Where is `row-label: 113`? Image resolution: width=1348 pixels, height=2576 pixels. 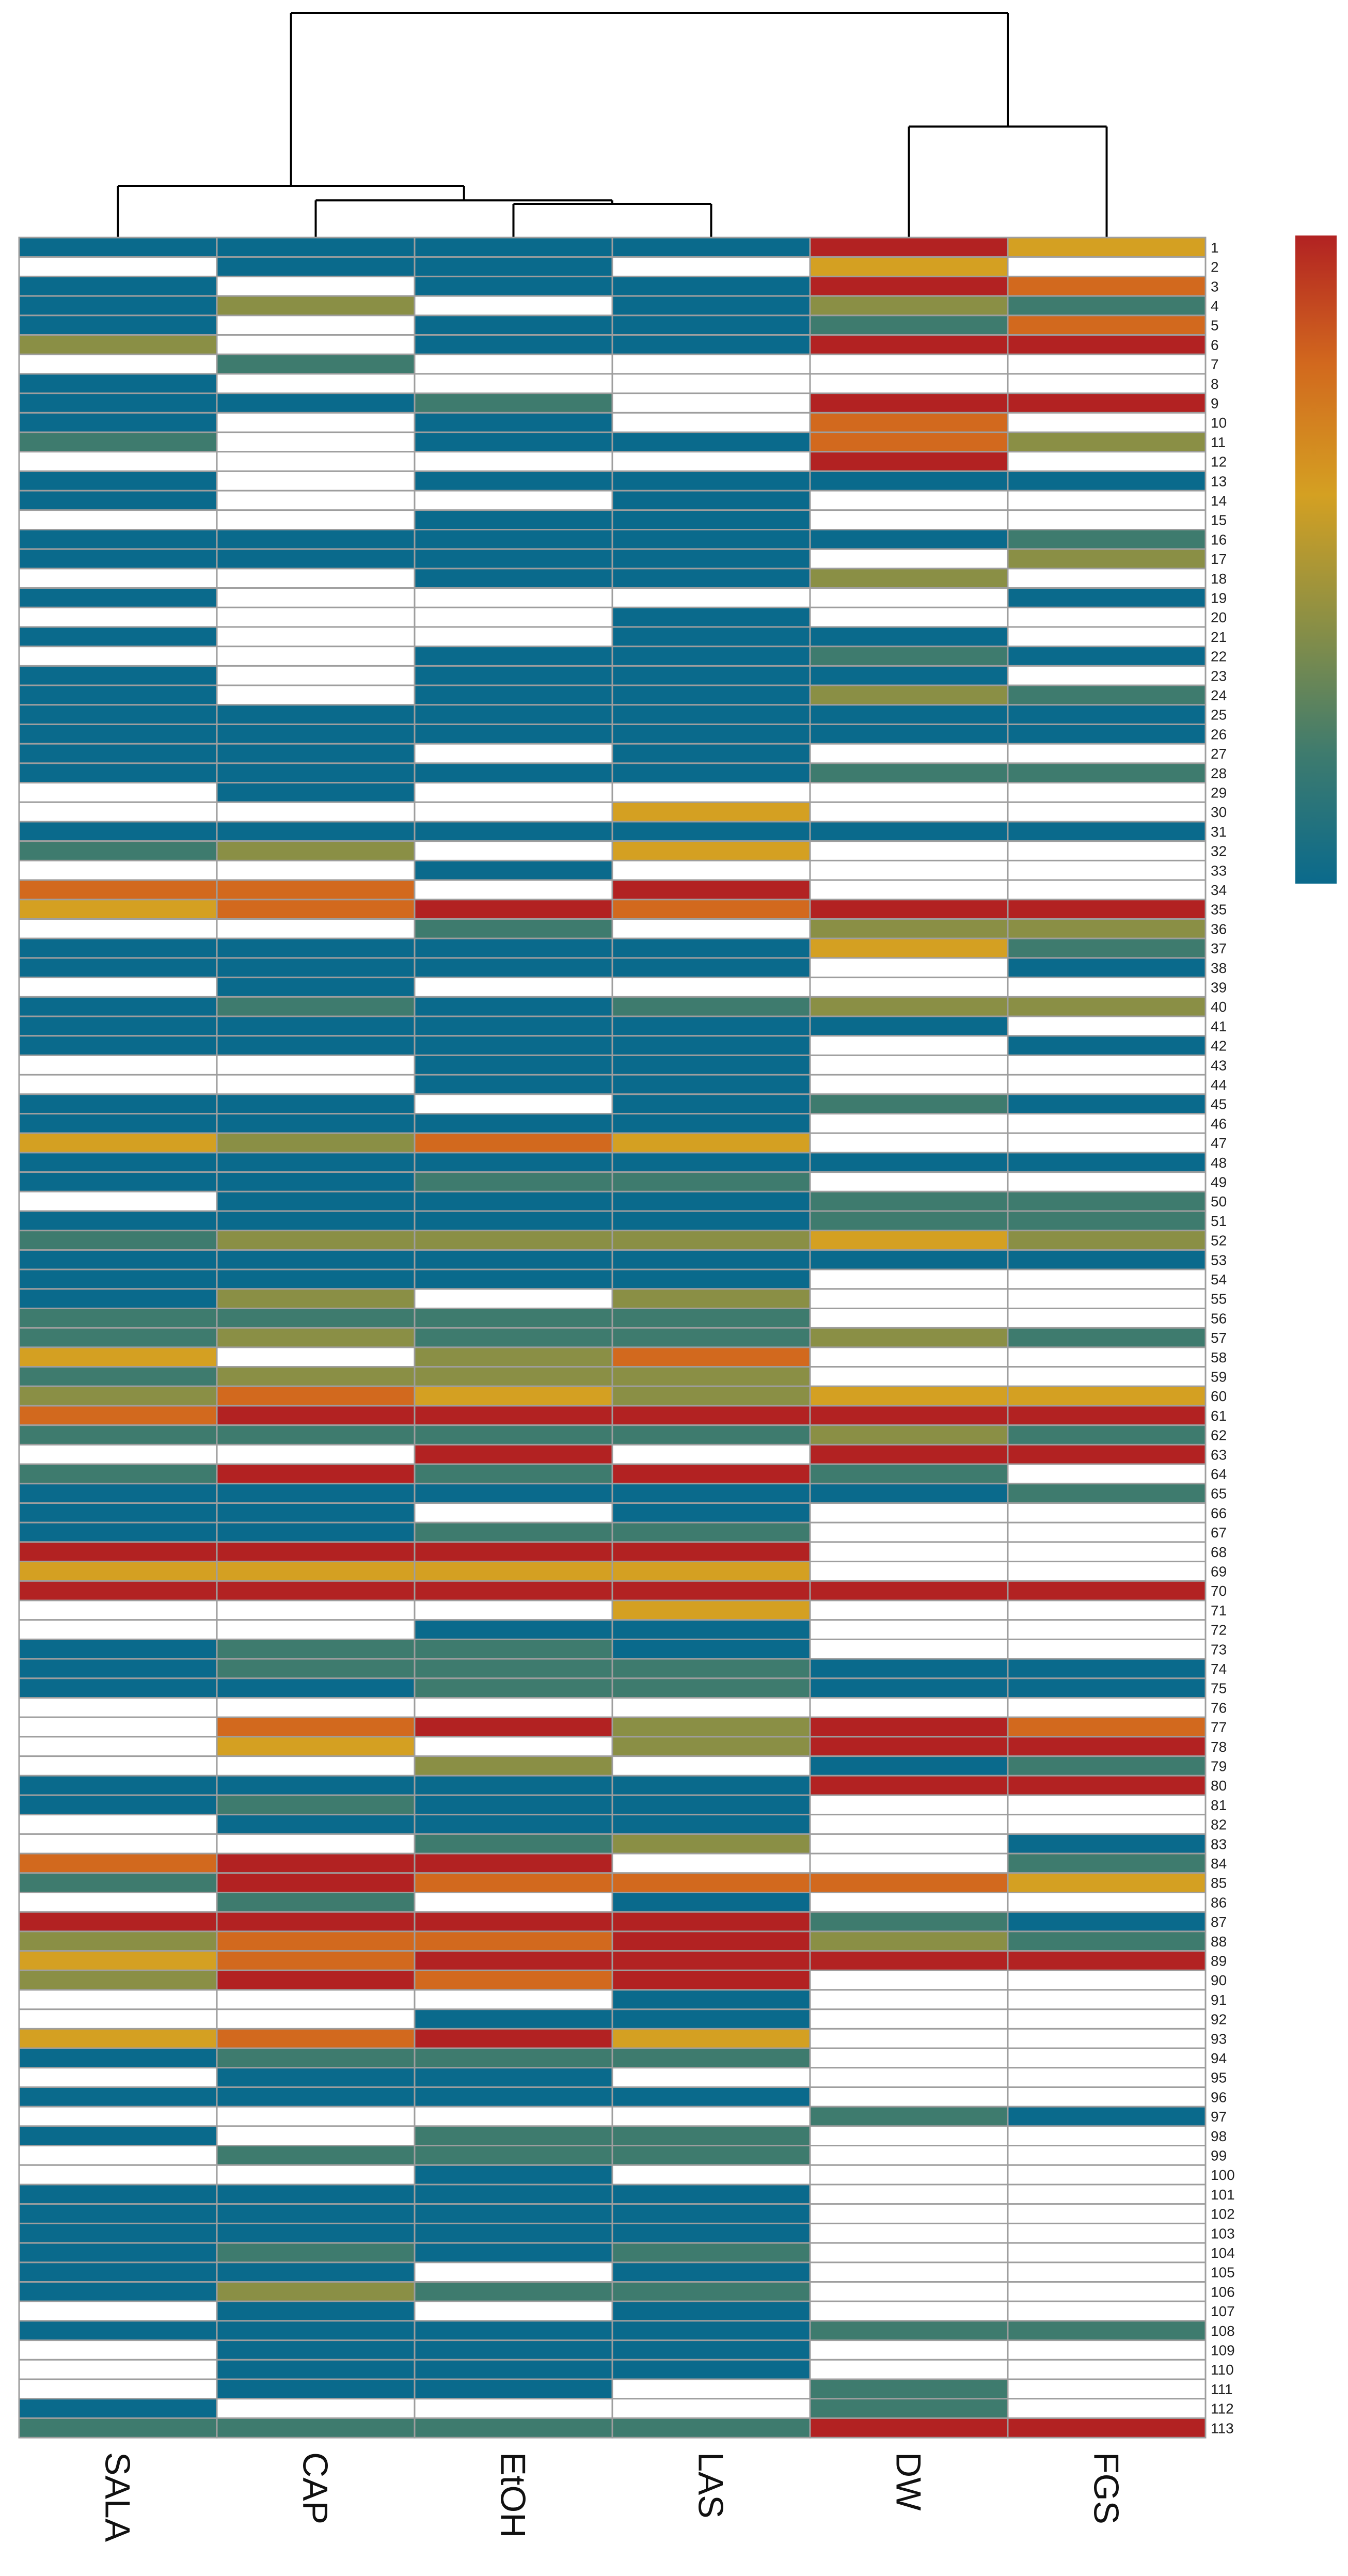 row-label: 113 is located at coordinates (1222, 2428).